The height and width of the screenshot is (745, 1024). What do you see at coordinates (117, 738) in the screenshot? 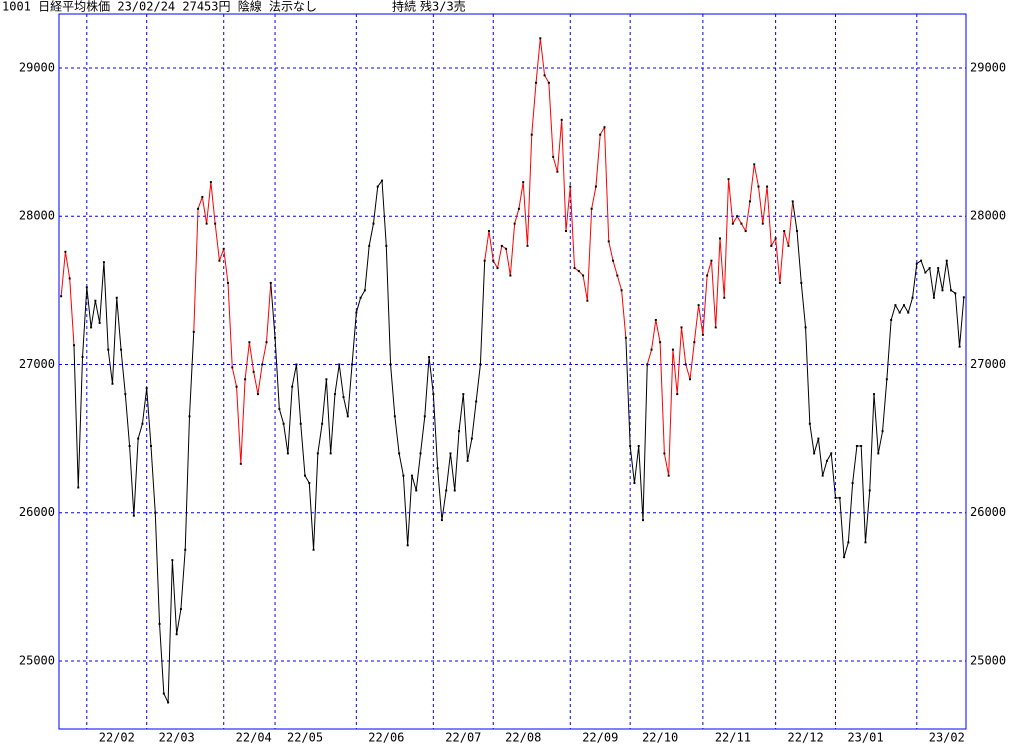
I see `x-tick-label: 22/02` at bounding box center [117, 738].